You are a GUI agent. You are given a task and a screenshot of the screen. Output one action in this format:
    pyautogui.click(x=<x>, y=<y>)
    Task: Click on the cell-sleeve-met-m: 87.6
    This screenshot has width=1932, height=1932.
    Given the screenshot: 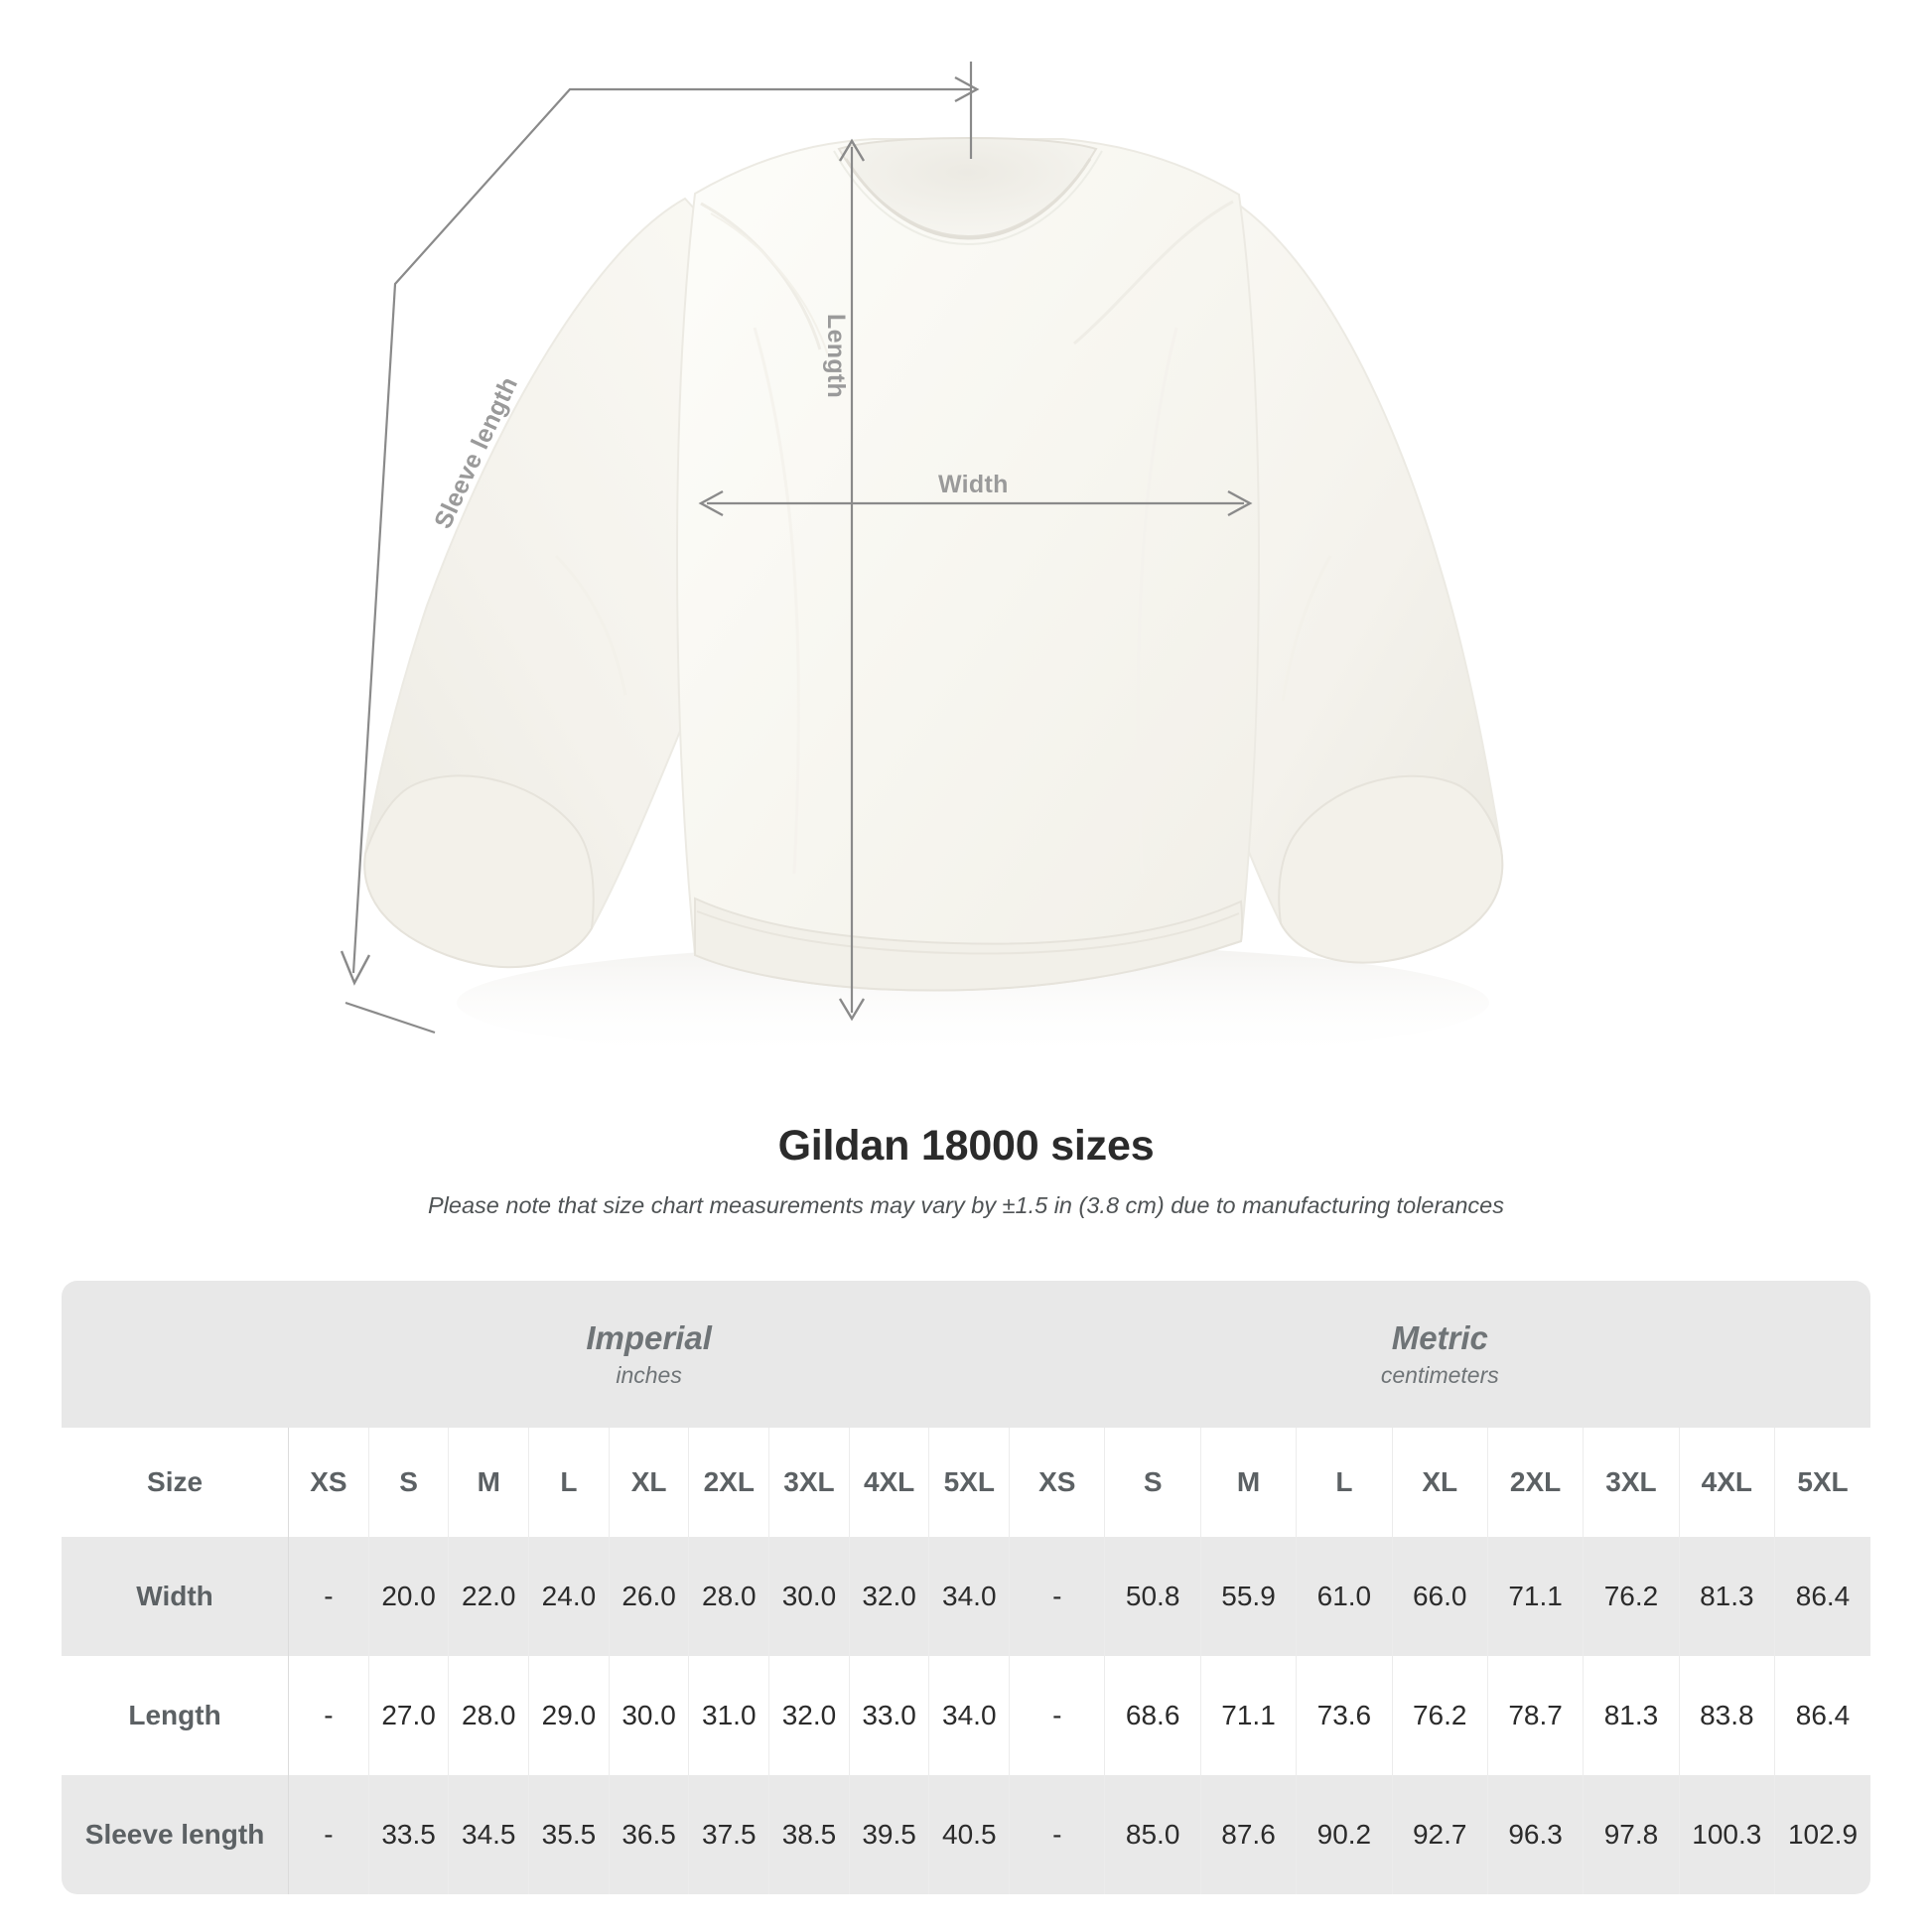 What is the action you would take?
    pyautogui.click(x=1249, y=1835)
    